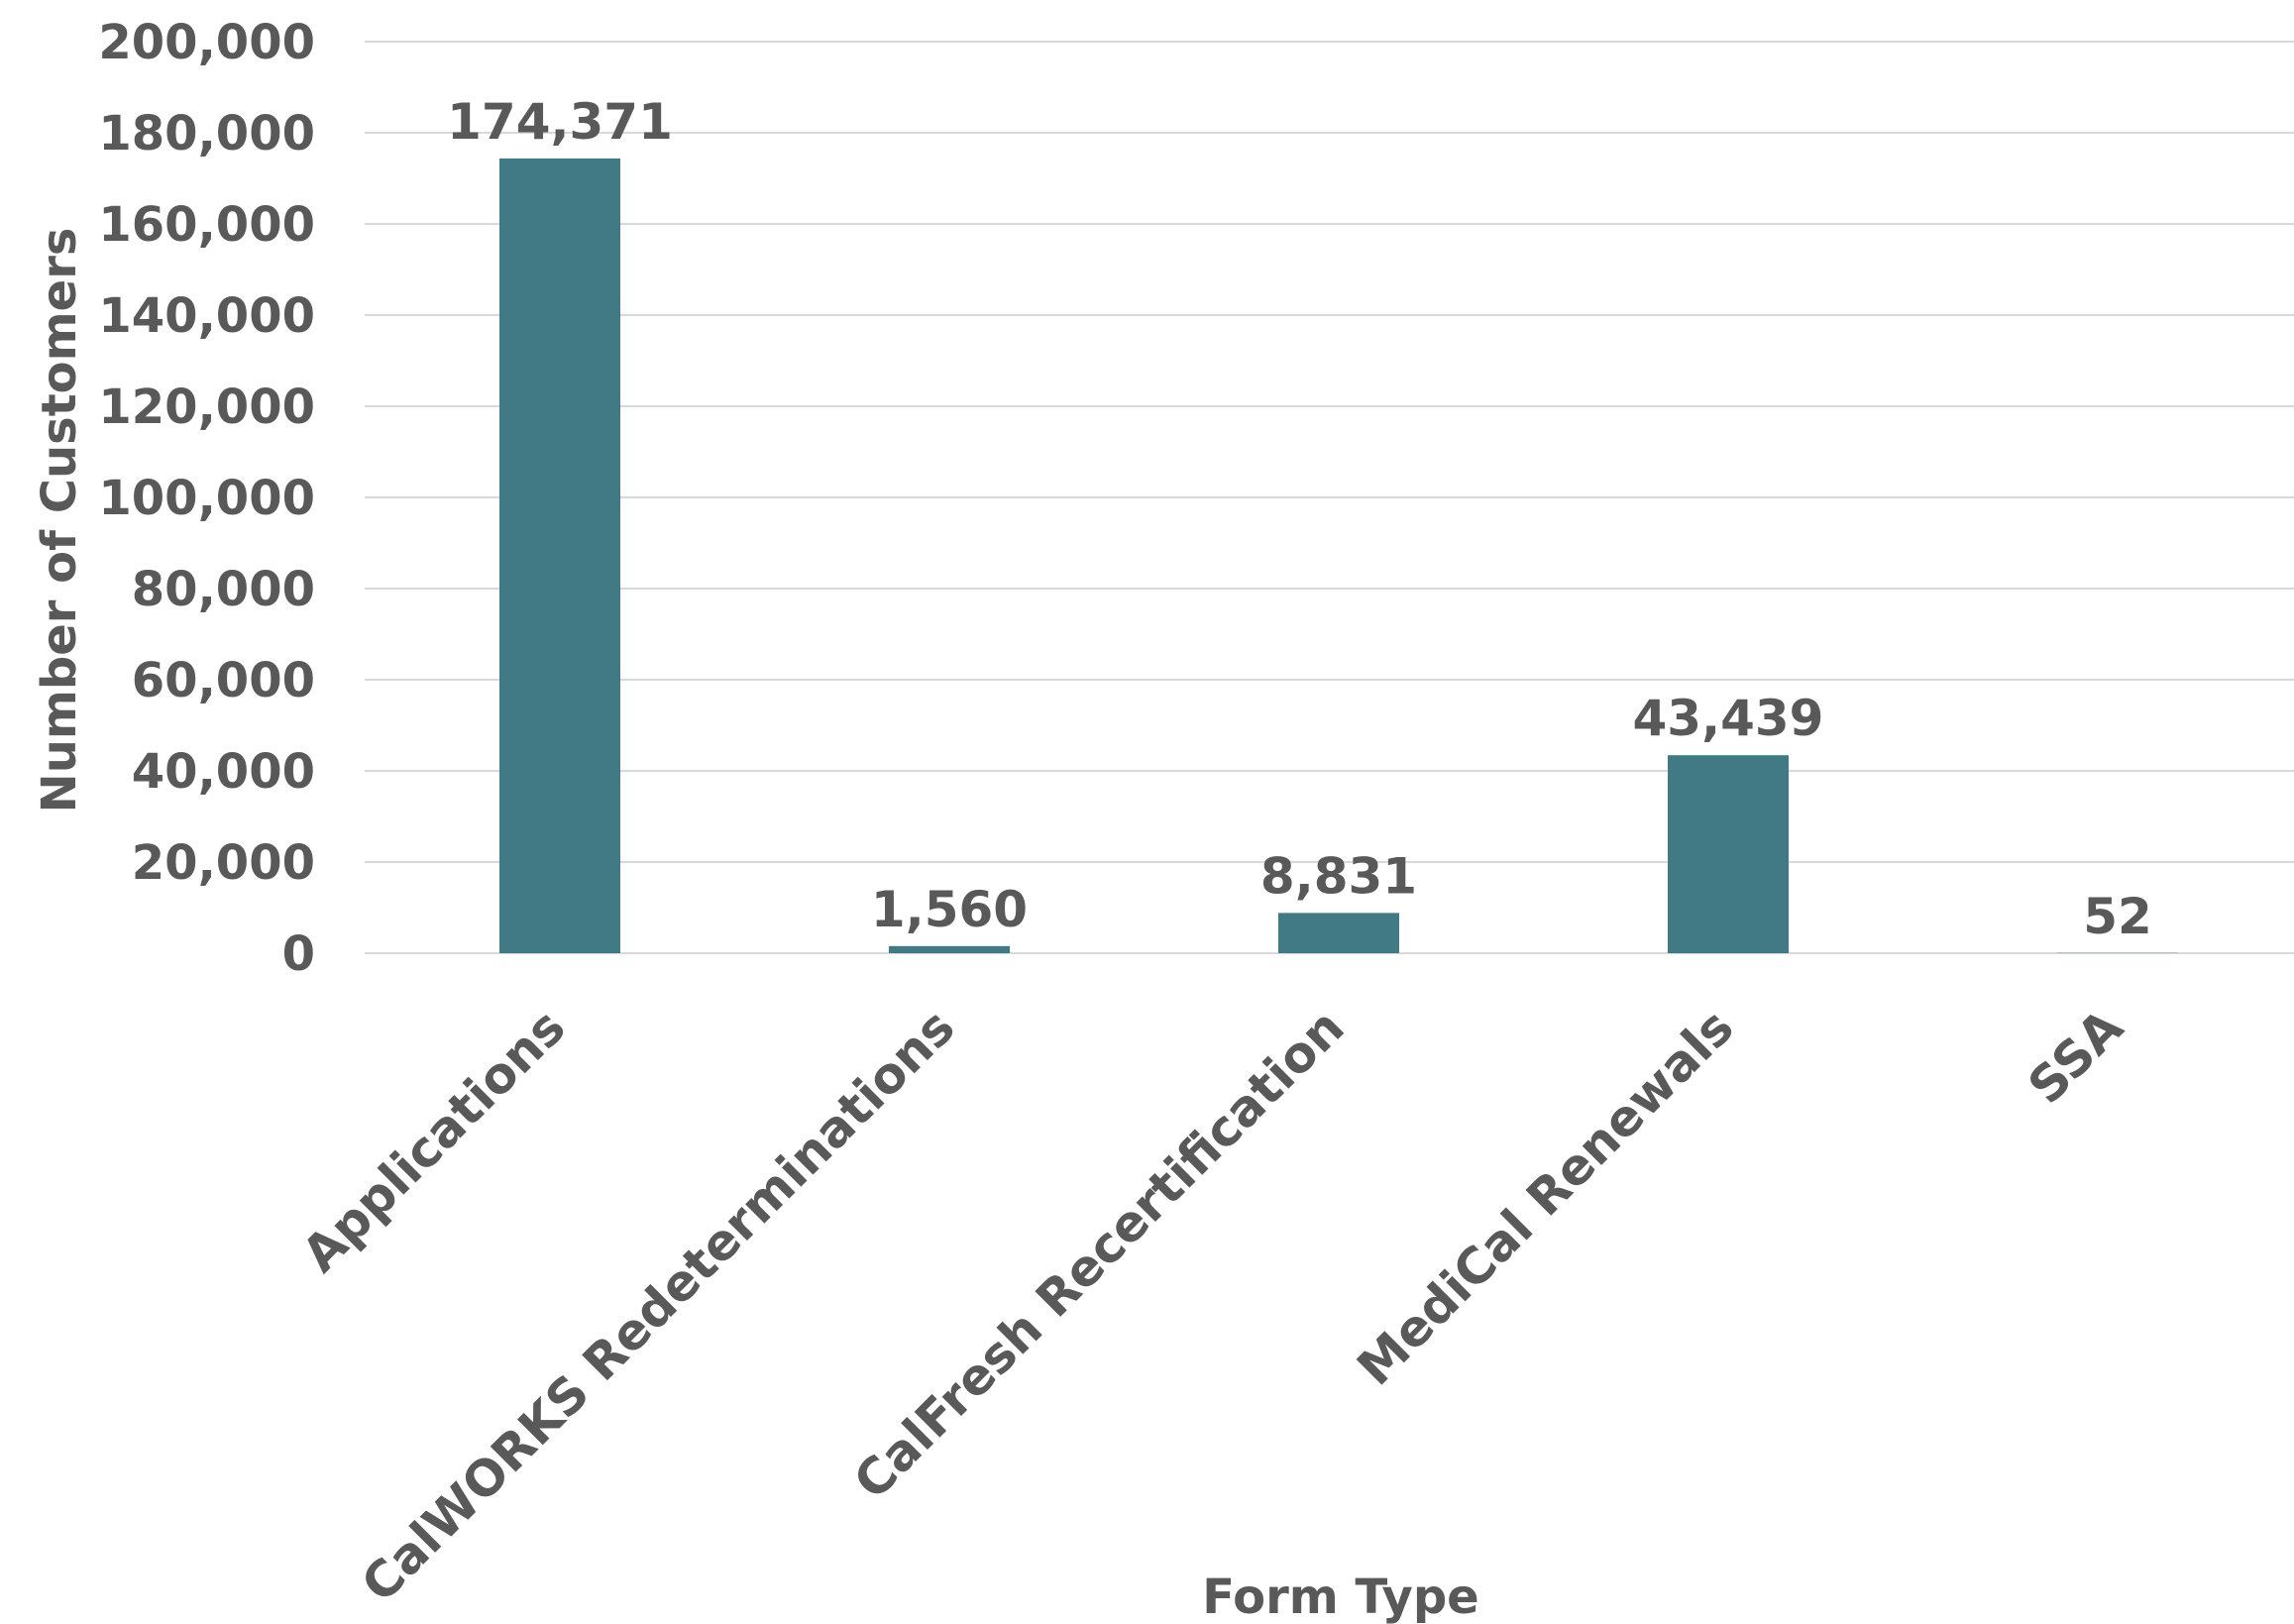  Describe the element at coordinates (1546, 1197) in the screenshot. I see `x-tick-label: MediCal Renewals` at that location.